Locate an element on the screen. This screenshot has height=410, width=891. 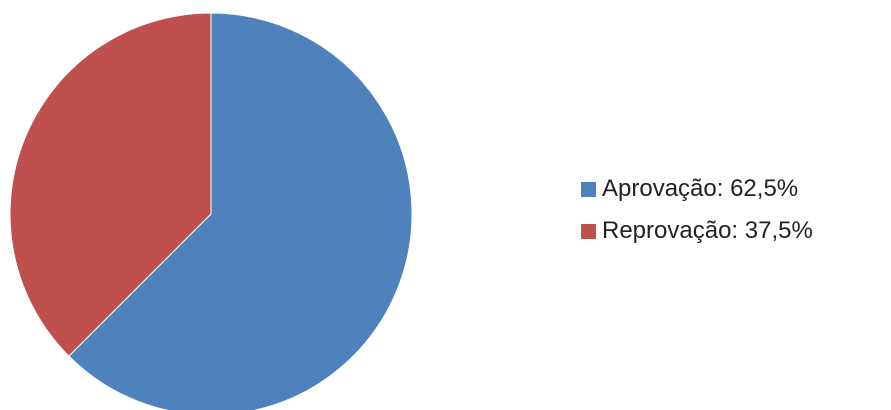
chart-legend: Aprovação: 62,5% Reprovação: 37,5% is located at coordinates (697, 210).